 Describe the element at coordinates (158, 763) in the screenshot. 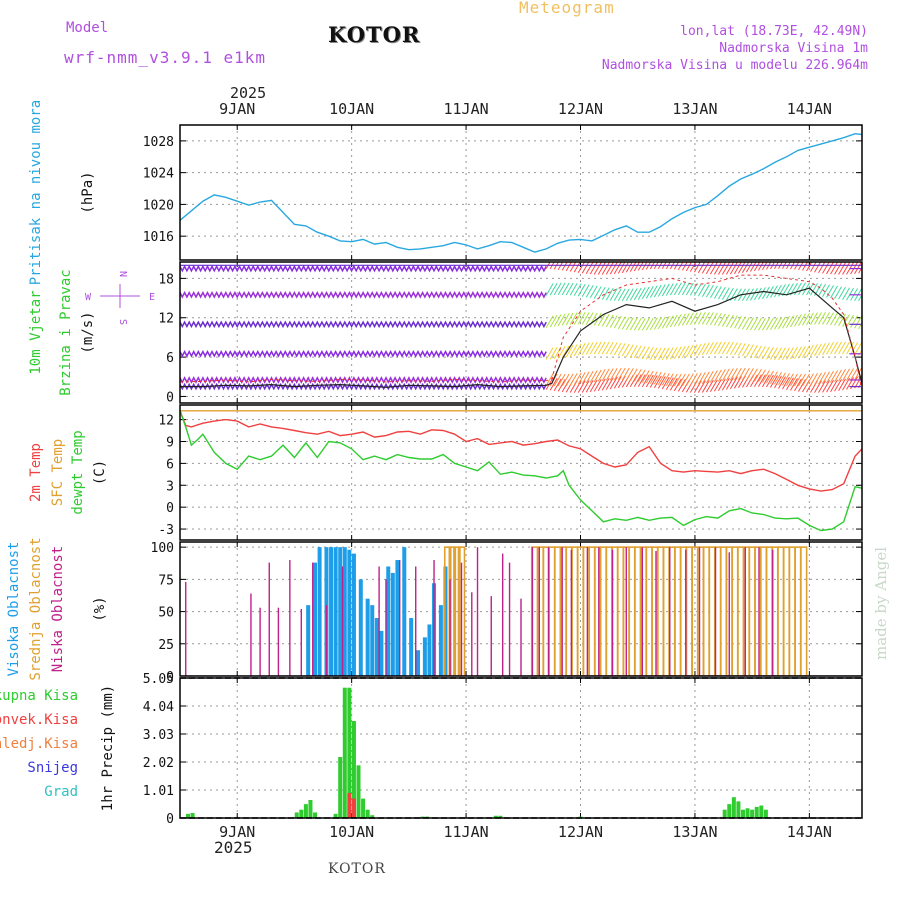

I see `y-tick-label: 2.02` at that location.